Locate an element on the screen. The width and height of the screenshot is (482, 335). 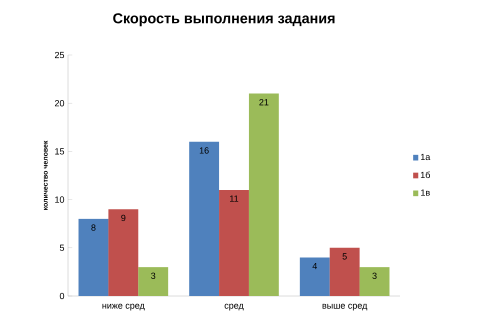
data-label: 16 is located at coordinates (204, 150).